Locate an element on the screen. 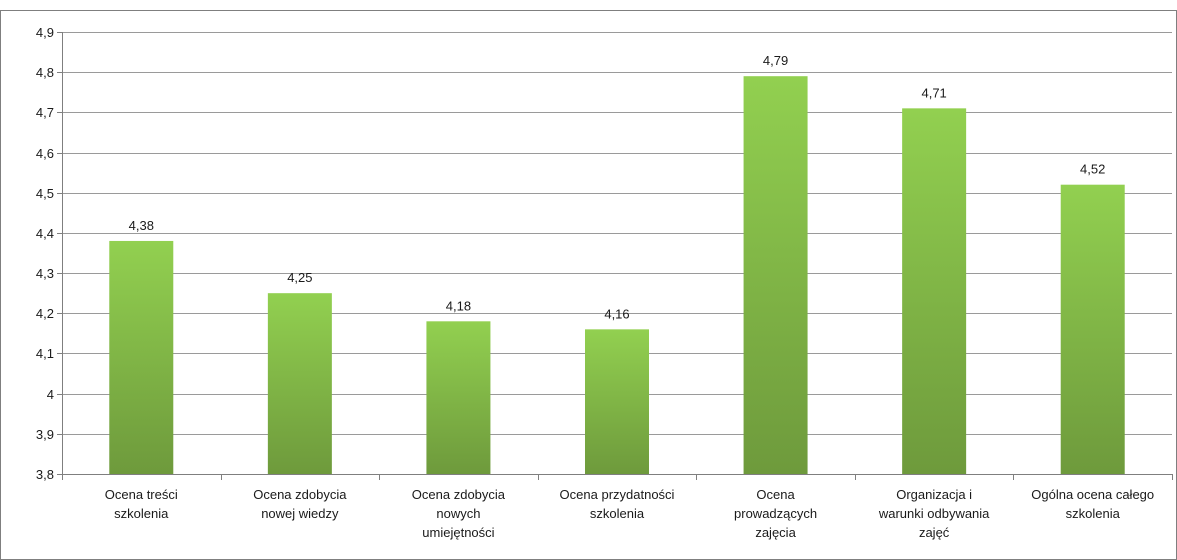 The image size is (1177, 560). category-label: Ocena przydatności szkolenia is located at coordinates (617, 504).